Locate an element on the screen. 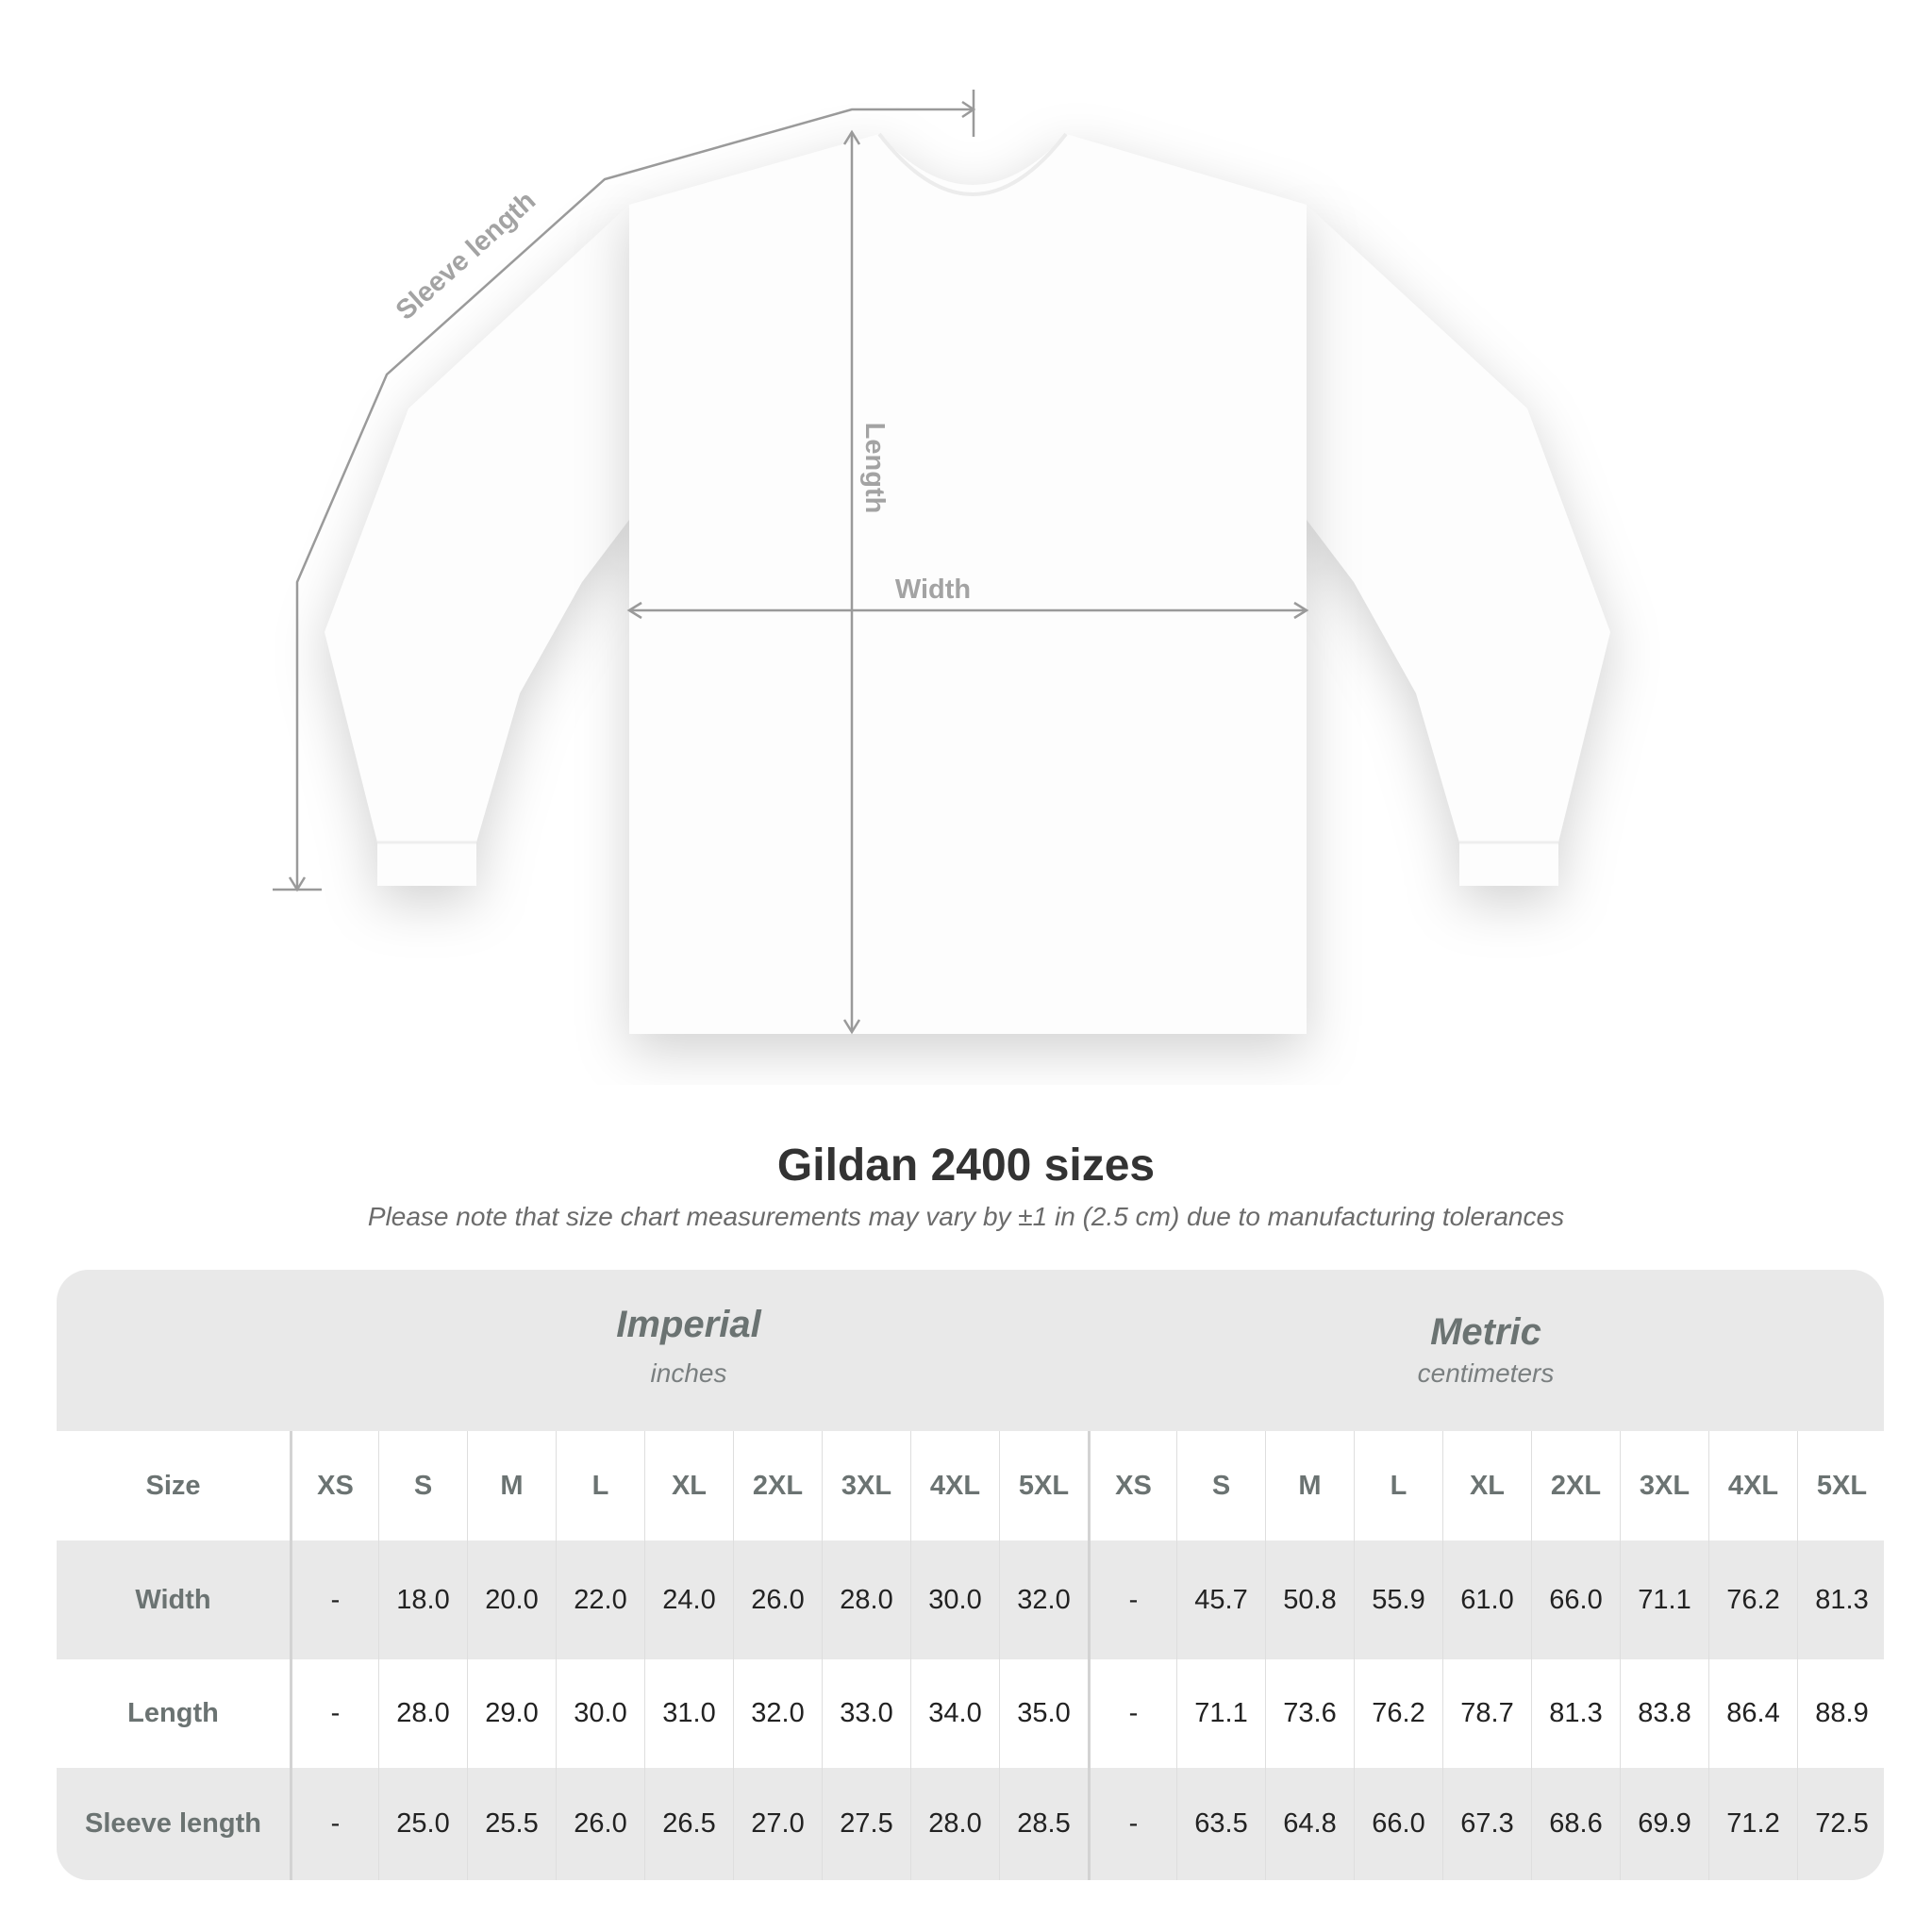  table-header-band is located at coordinates (971, 1351).